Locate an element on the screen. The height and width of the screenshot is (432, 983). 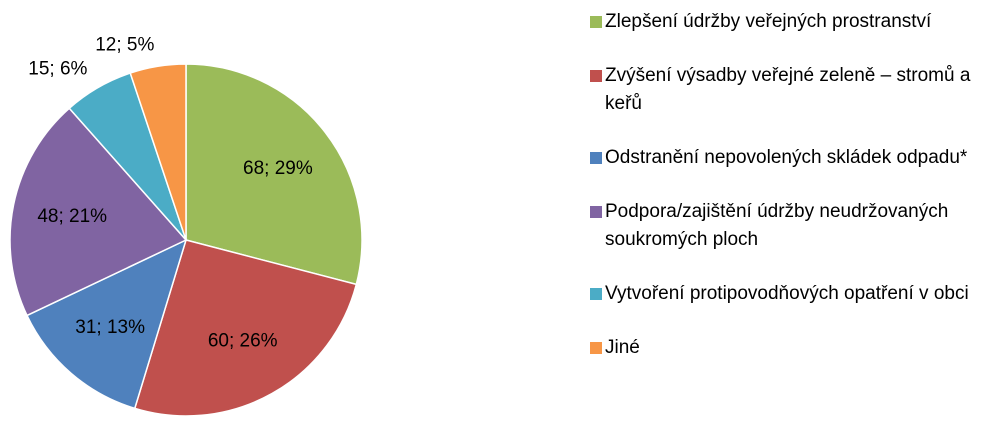
data-label: 15; 6% is located at coordinates (57, 68).